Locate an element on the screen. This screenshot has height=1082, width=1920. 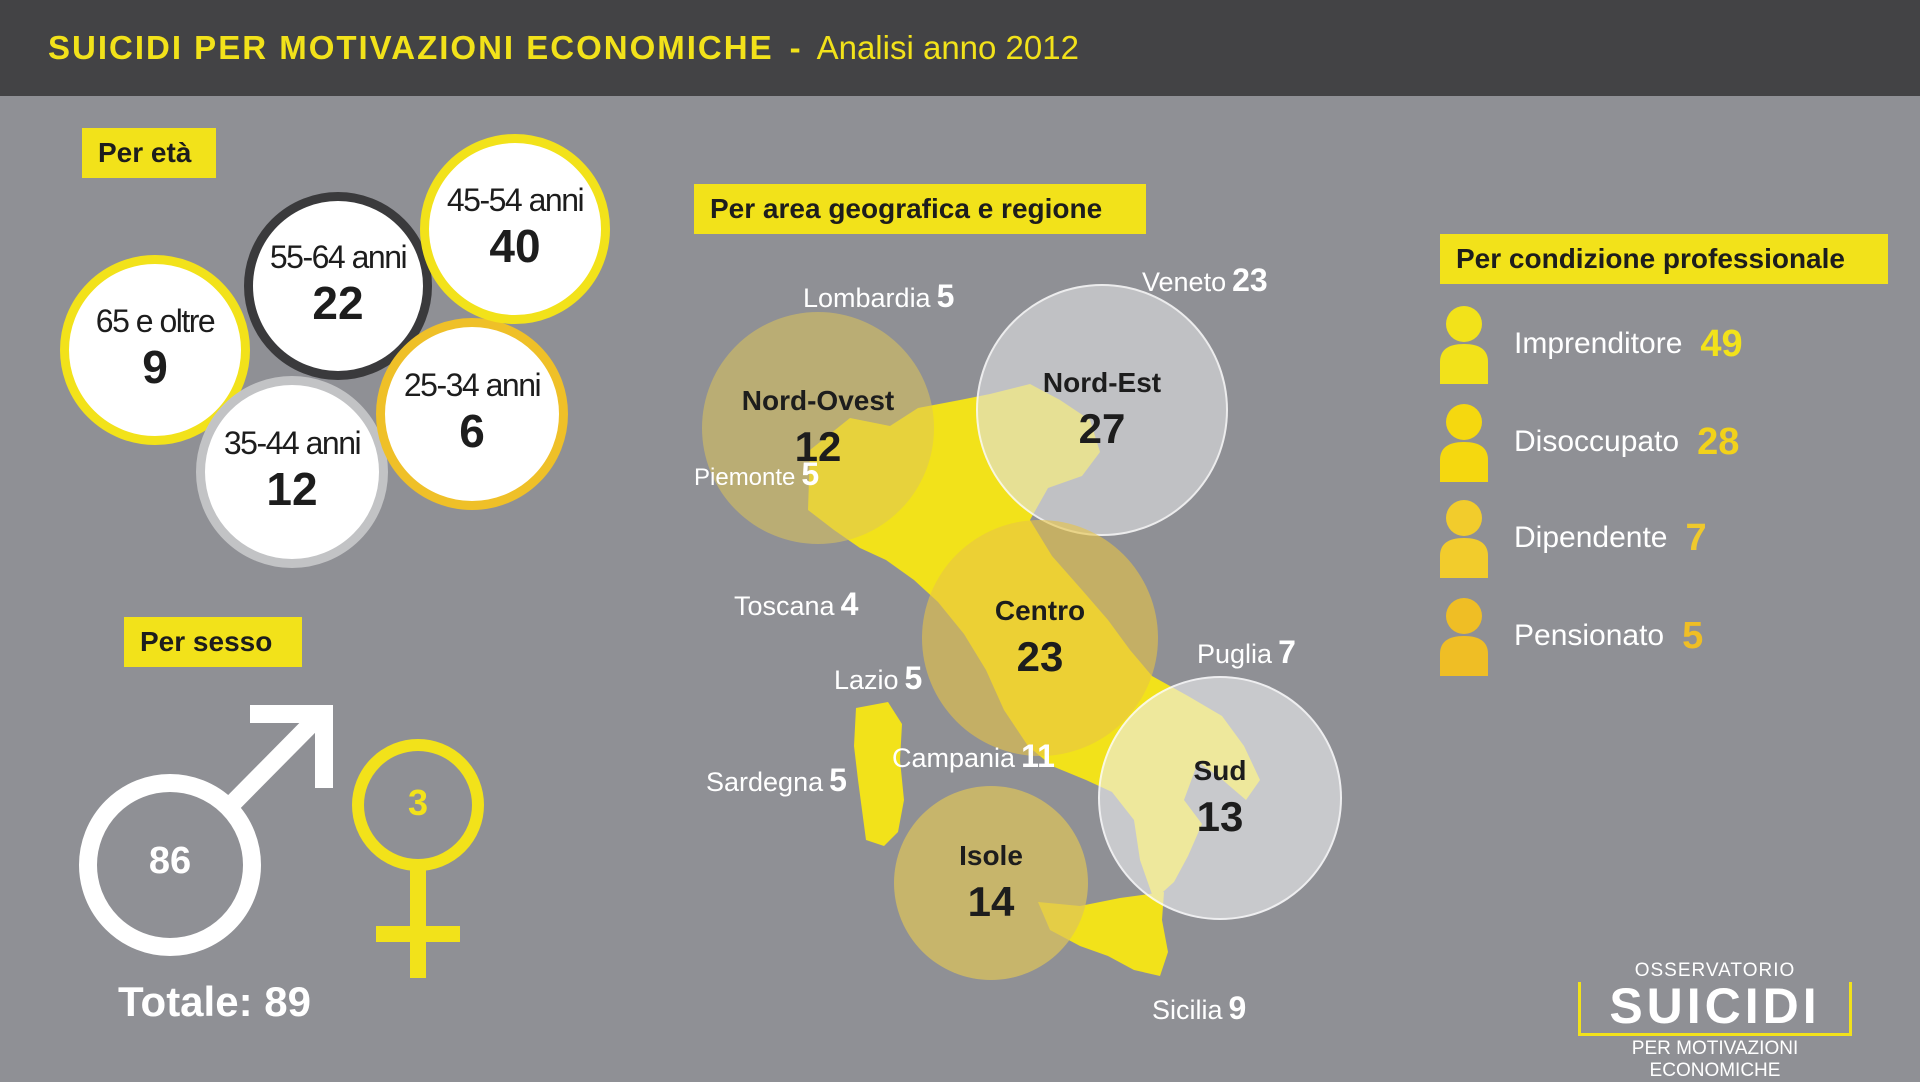
total-count: Totale: 89 is located at coordinates (214, 1001).